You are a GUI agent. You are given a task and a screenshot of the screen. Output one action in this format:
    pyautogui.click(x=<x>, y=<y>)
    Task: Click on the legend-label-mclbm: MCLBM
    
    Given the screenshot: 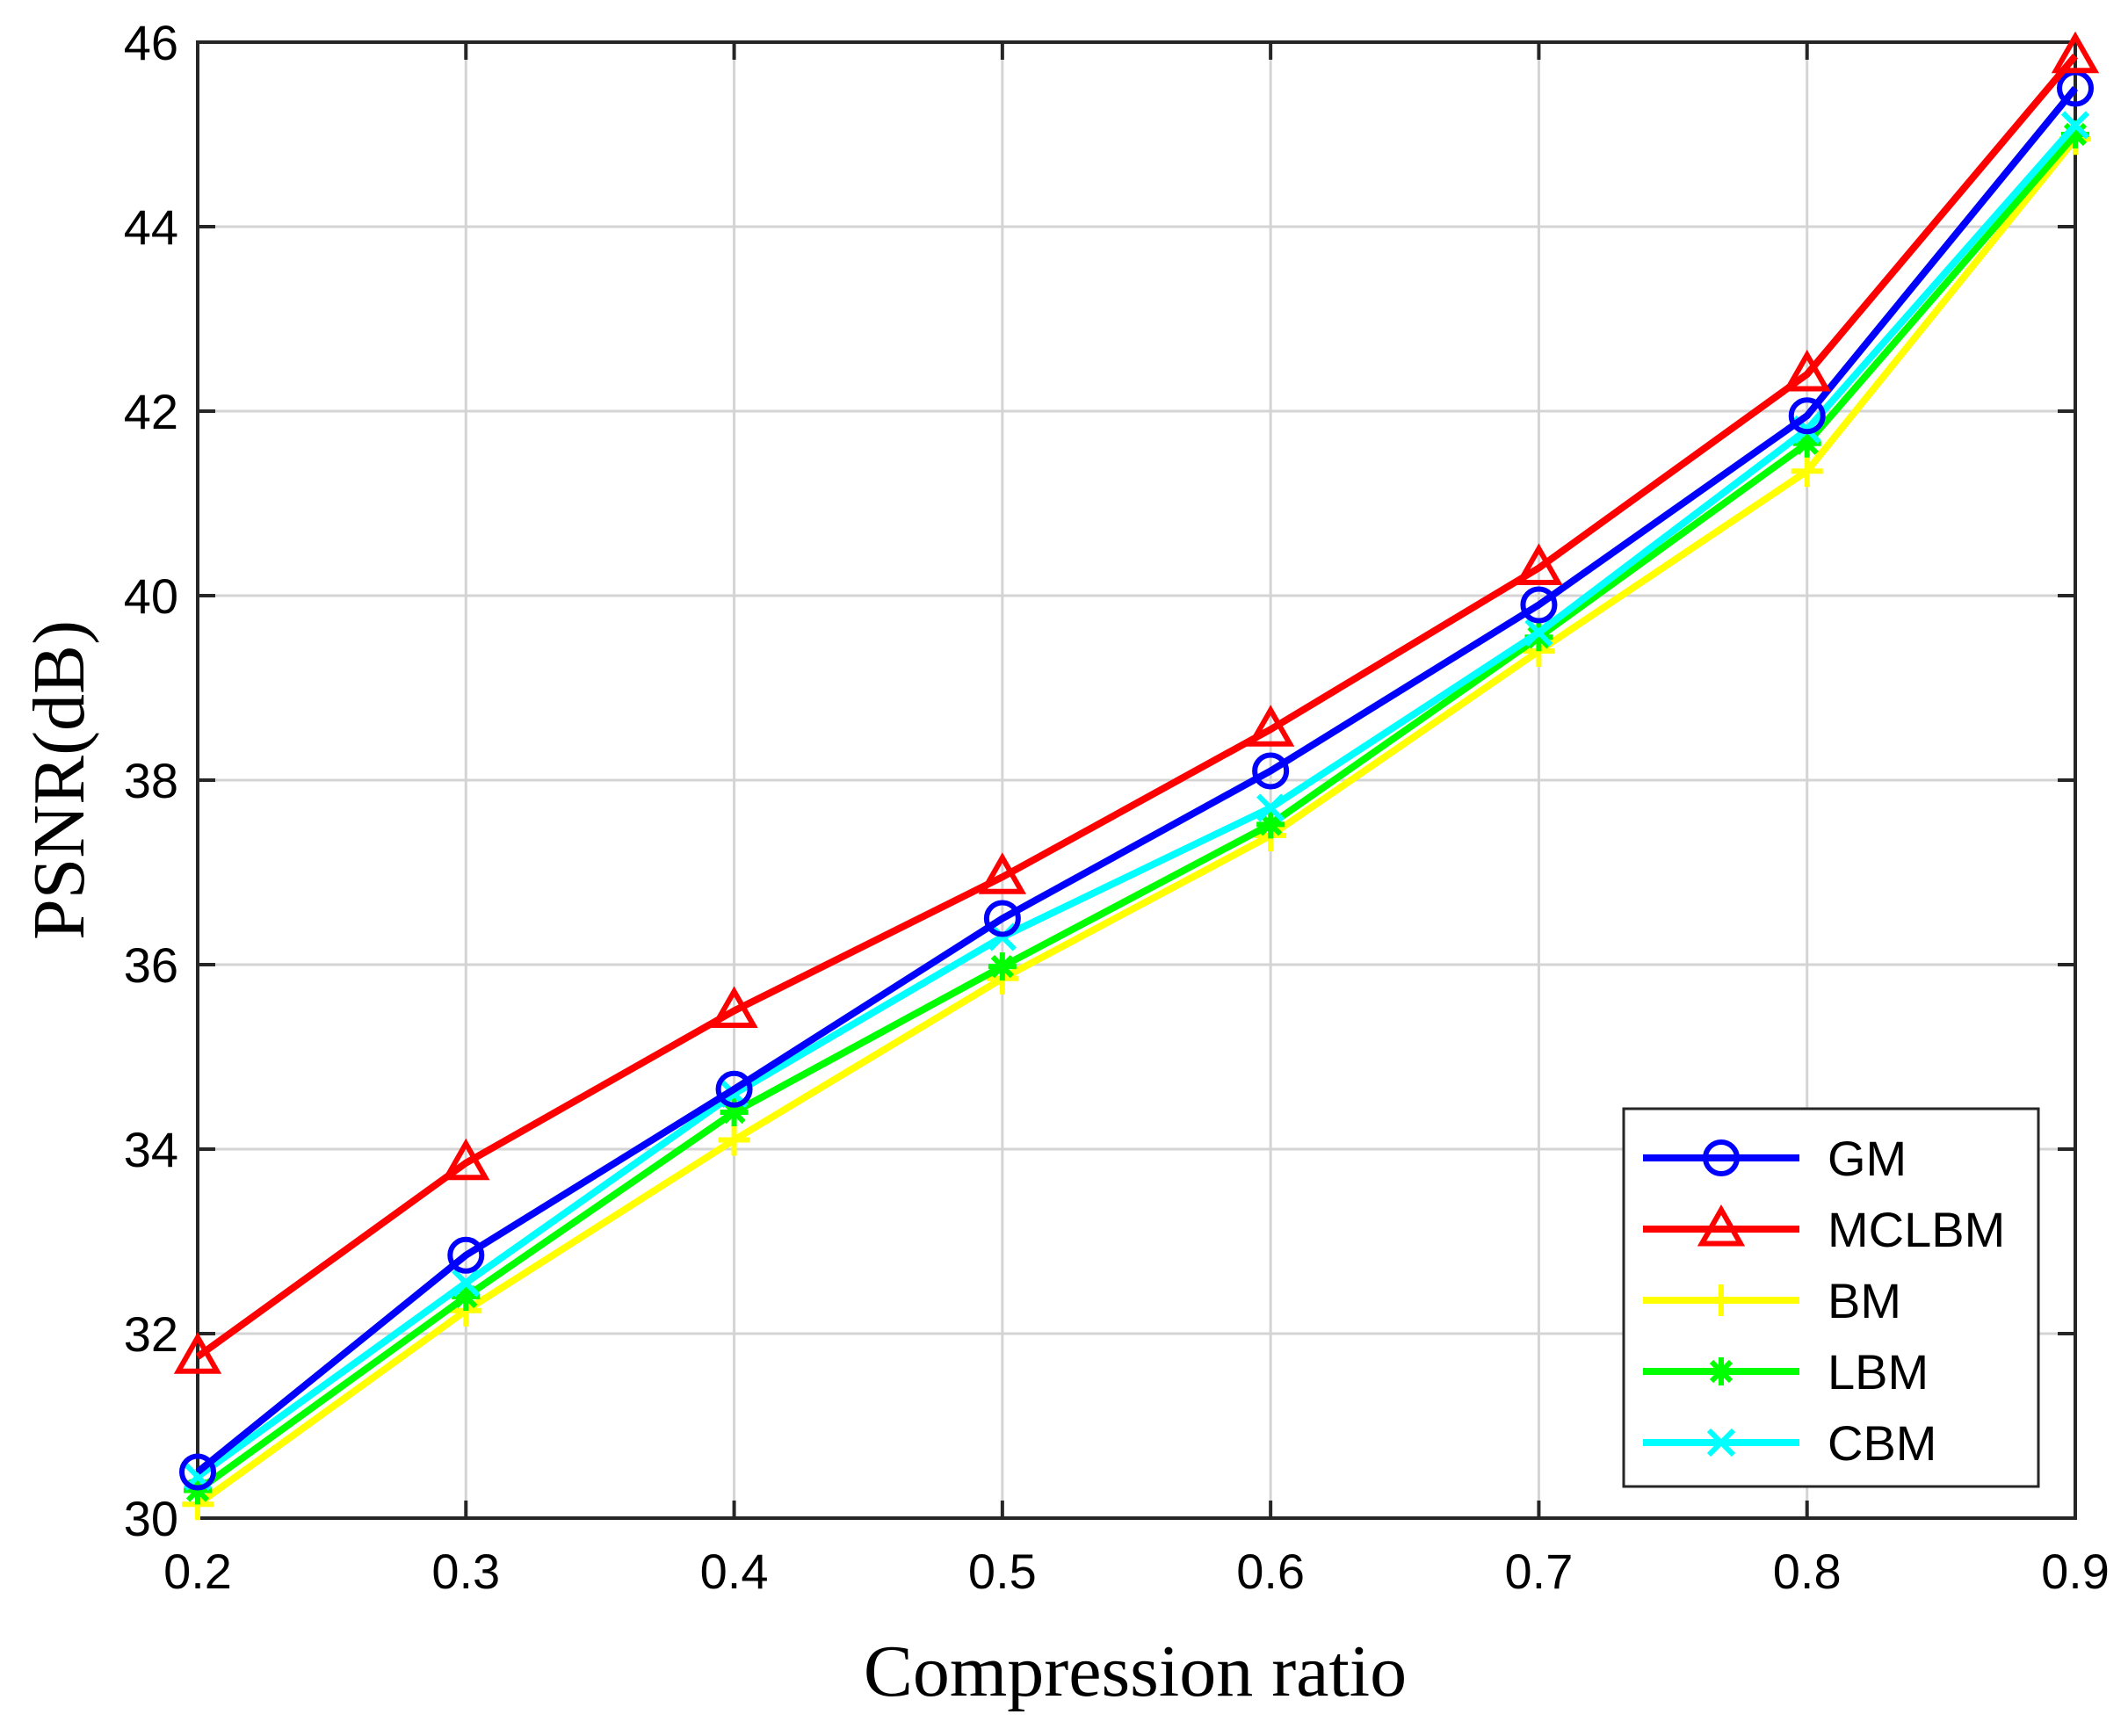 What is the action you would take?
    pyautogui.click(x=1916, y=1229)
    